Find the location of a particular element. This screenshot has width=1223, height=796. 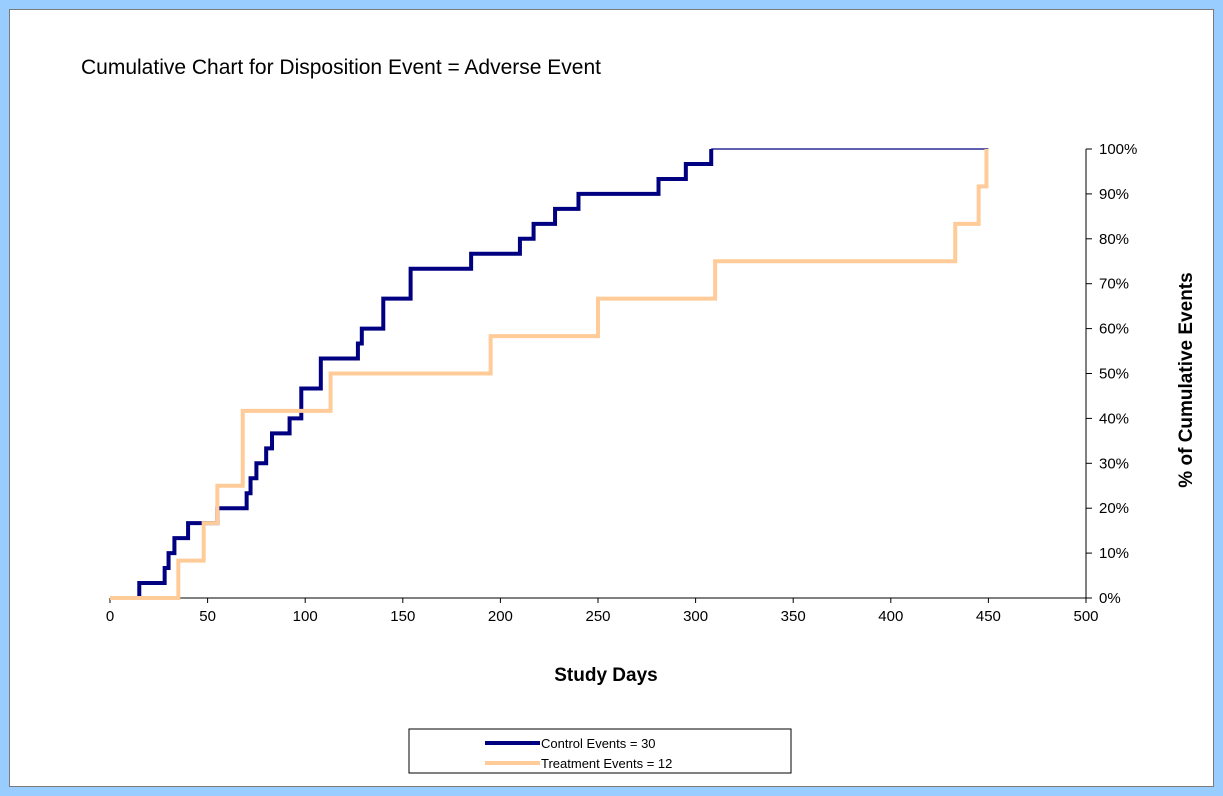

y-tick-label: 70% is located at coordinates (1114, 284).